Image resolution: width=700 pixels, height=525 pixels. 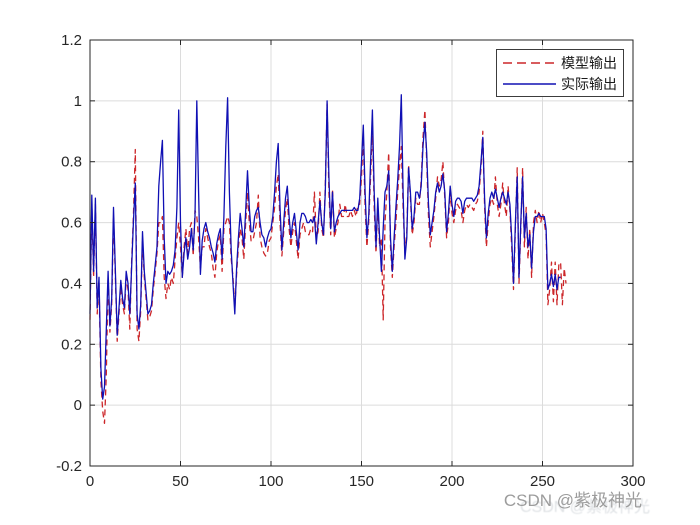 I want to click on legend-label-actual: 实际输出, so click(x=589, y=84).